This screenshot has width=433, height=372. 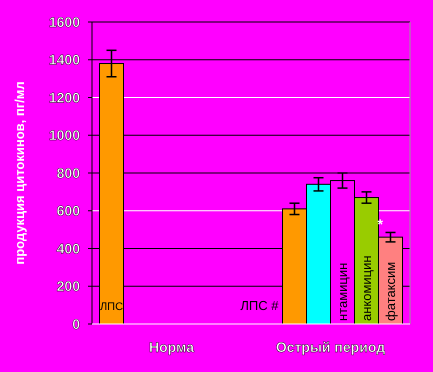 I want to click on y-tick-label: 0, so click(x=76, y=324).